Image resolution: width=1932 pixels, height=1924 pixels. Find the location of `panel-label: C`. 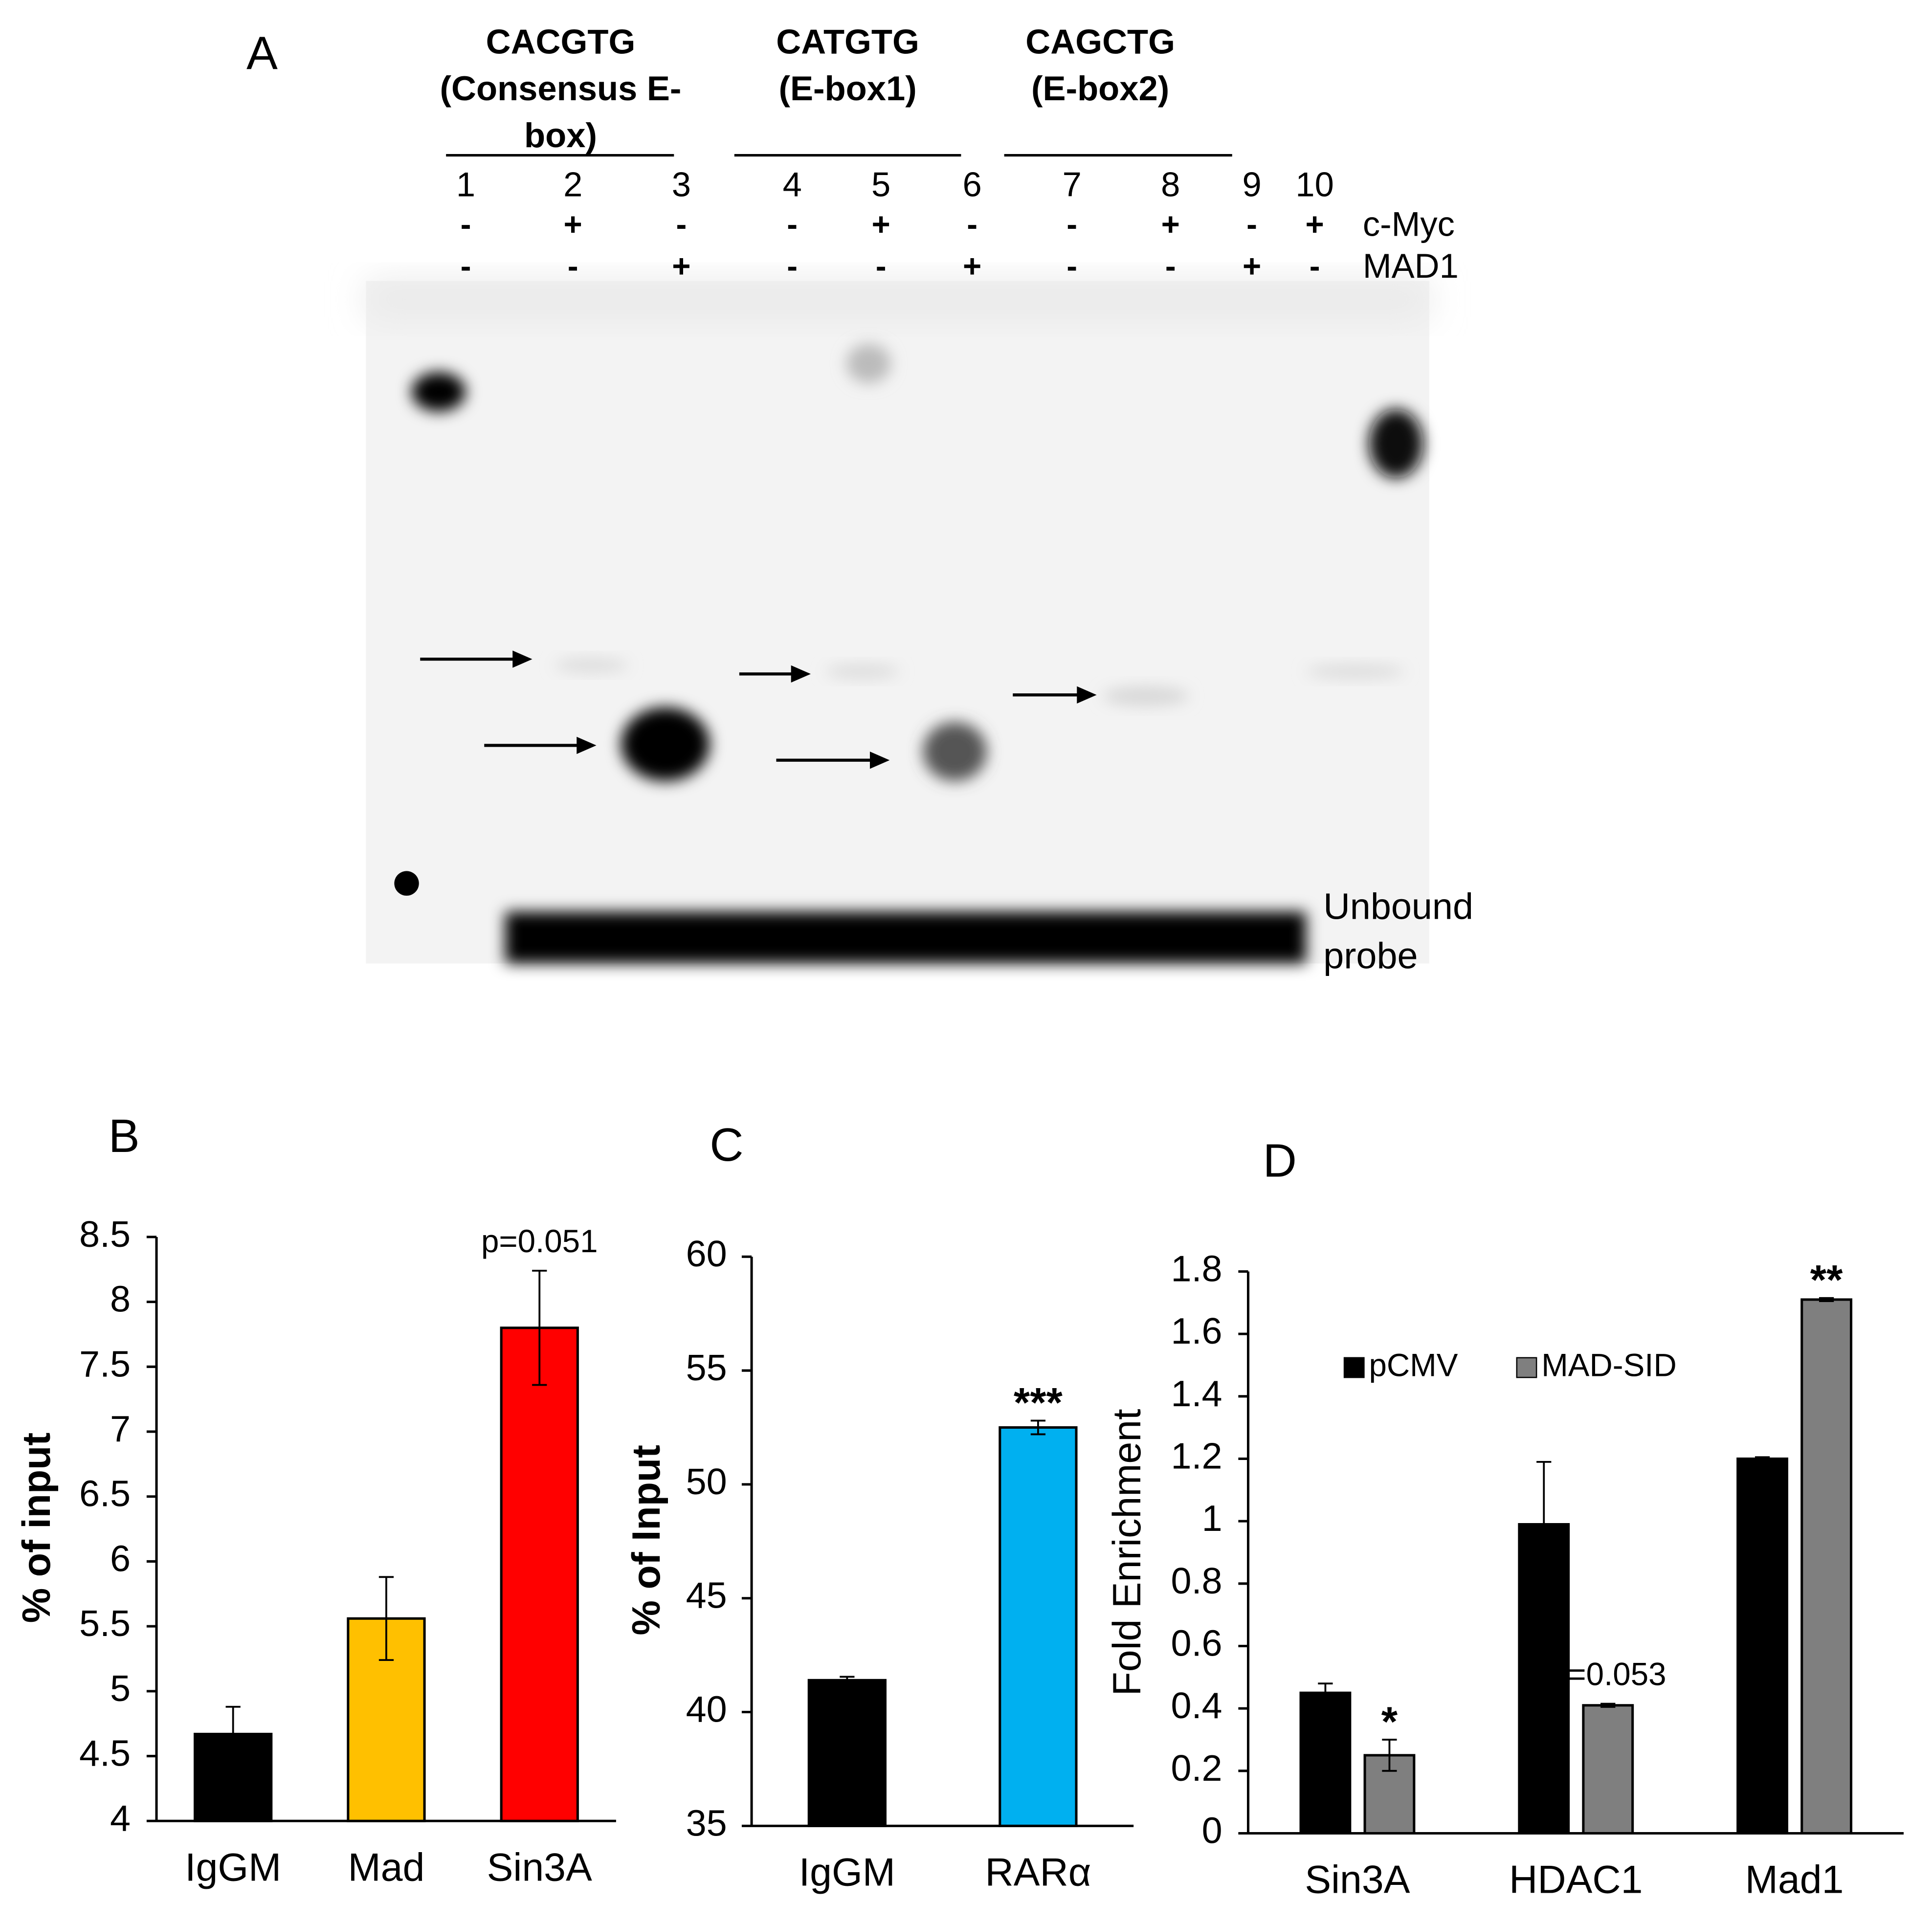

panel-label: C is located at coordinates (727, 1145).